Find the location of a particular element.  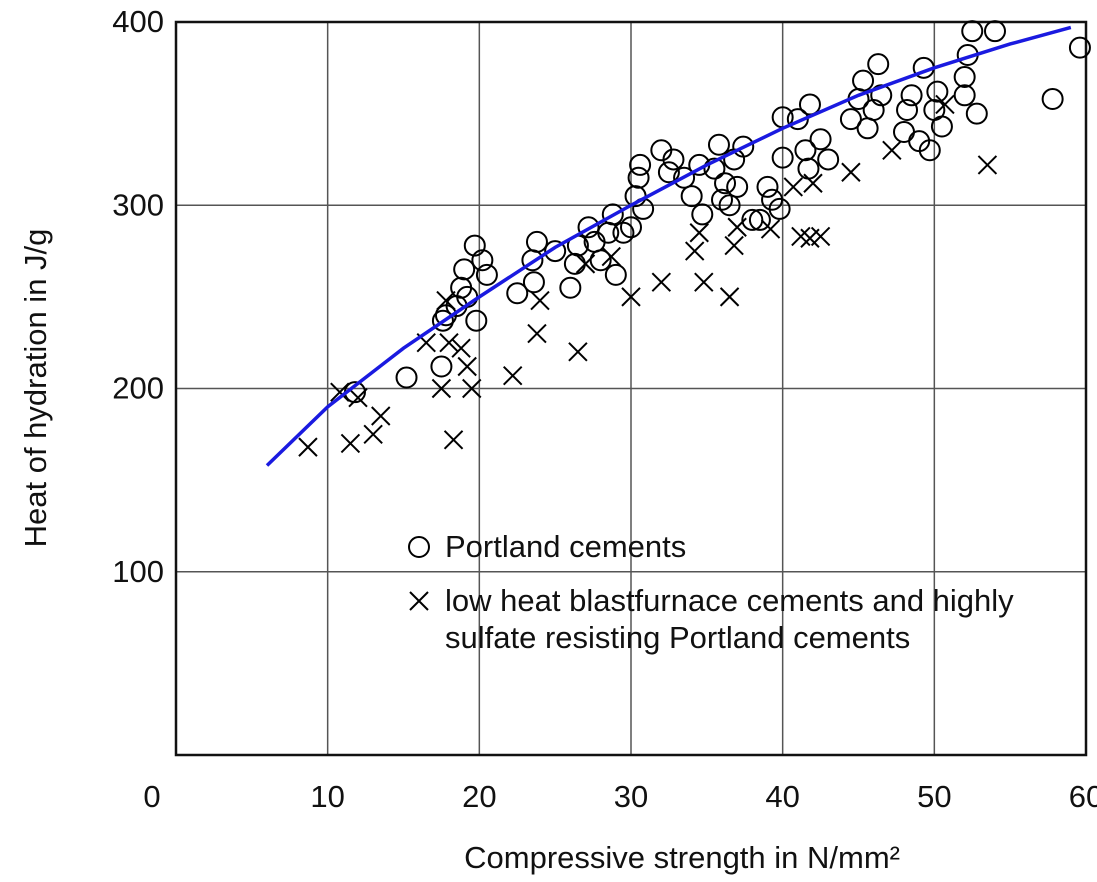

legend-label: Portland cements is located at coordinates (566, 546).